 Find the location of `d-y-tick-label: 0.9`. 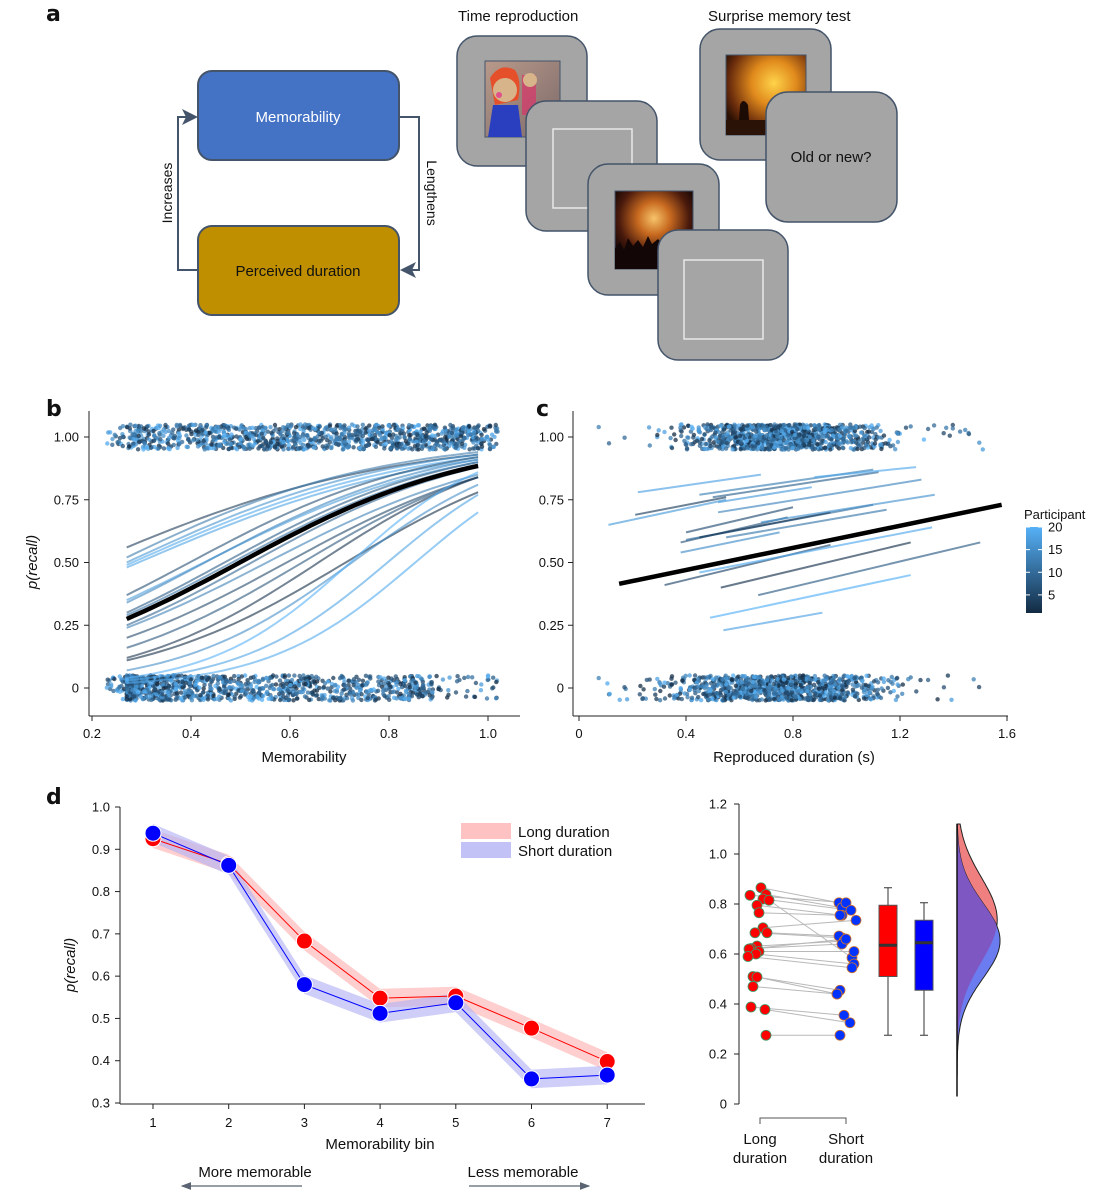

d-y-tick-label: 0.9 is located at coordinates (101, 849).